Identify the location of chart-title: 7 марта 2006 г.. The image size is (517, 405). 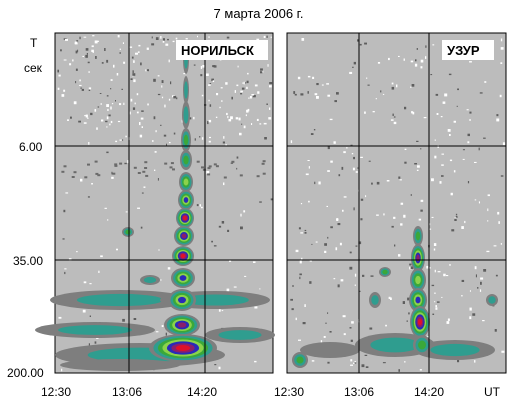
(258, 13).